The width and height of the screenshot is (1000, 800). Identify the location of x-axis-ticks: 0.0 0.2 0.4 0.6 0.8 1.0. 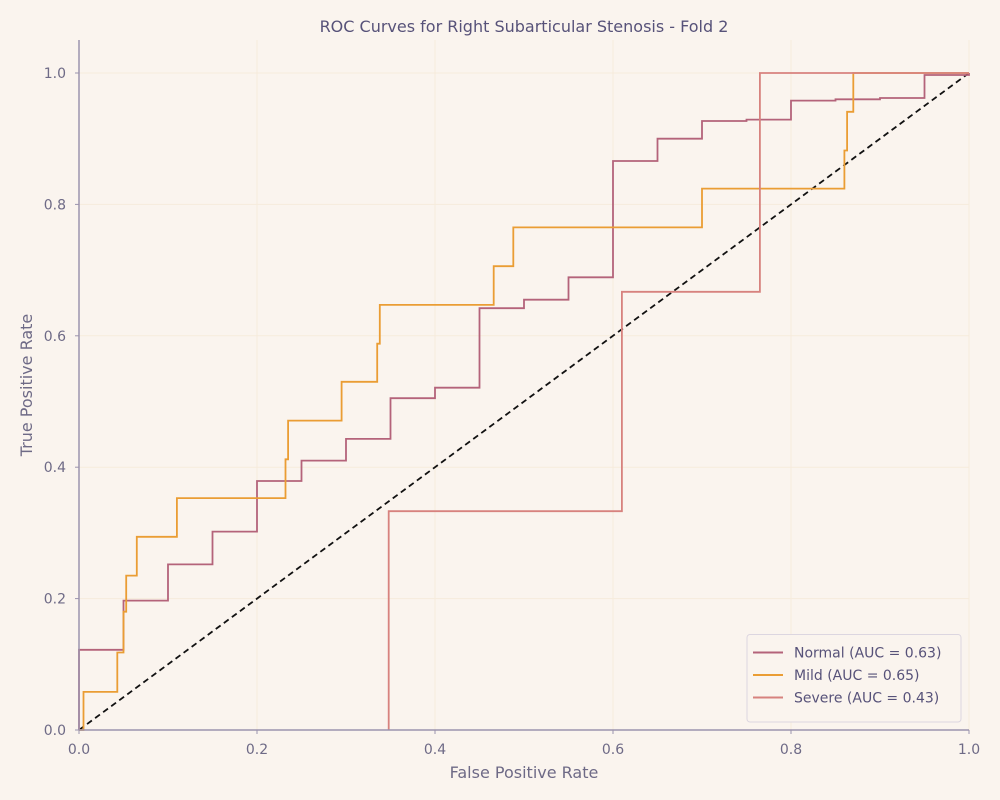
(524, 744).